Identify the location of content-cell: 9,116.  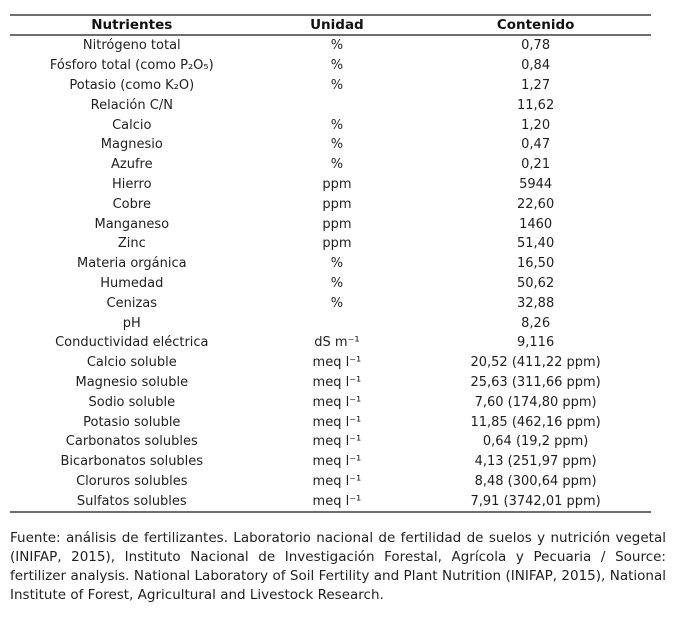
(536, 343).